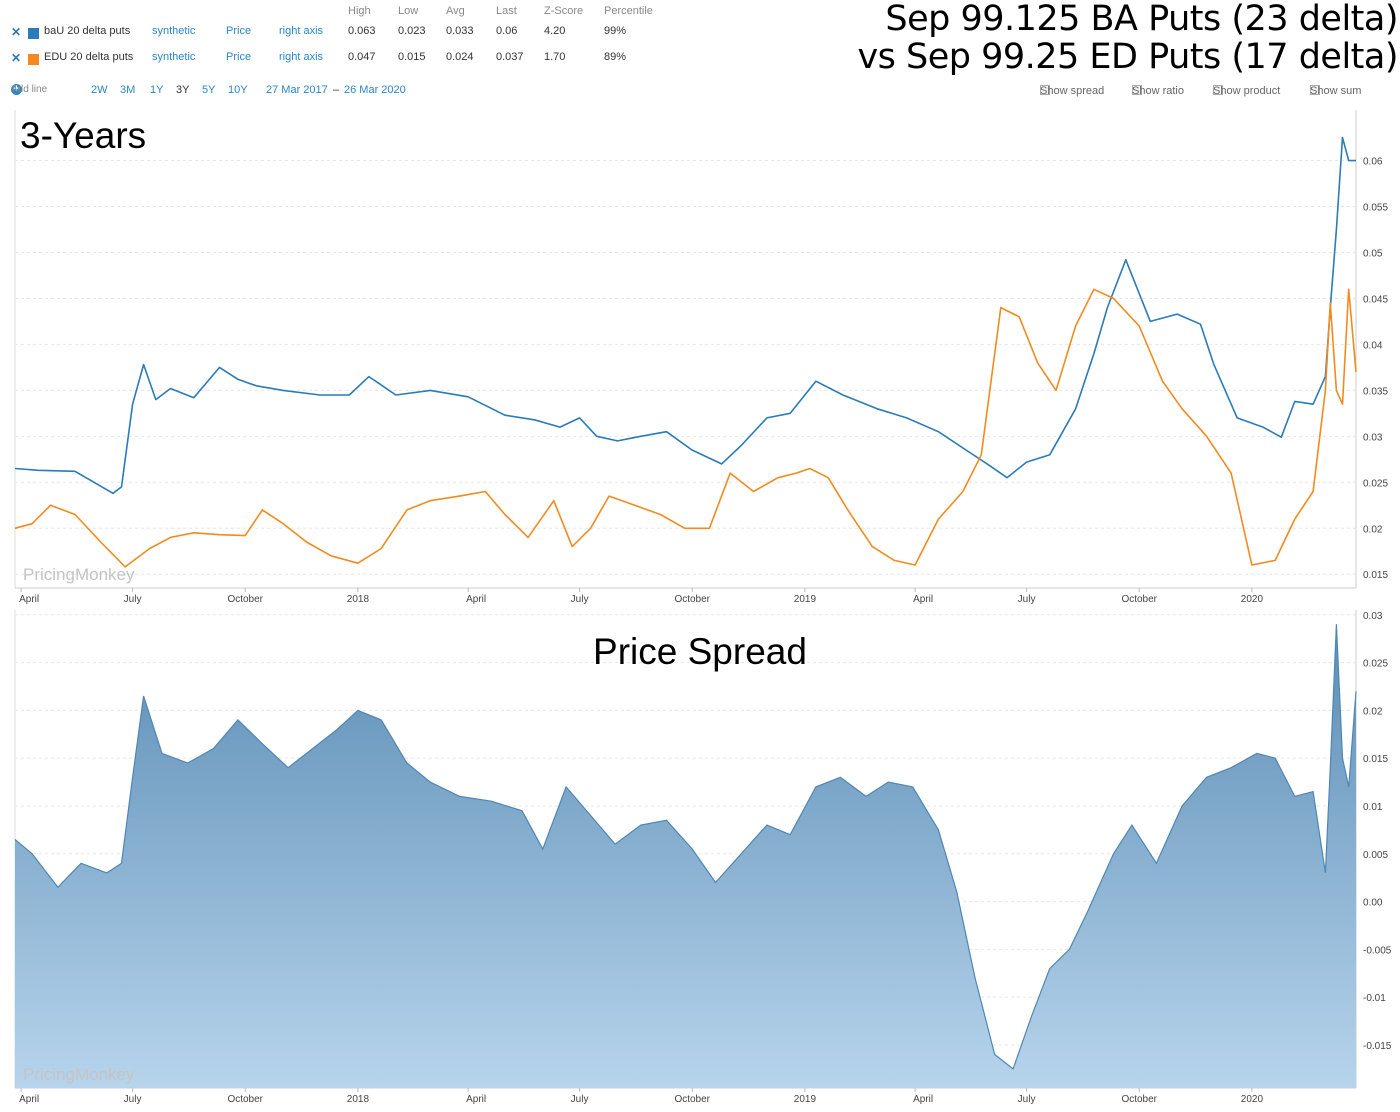 This screenshot has height=1112, width=1400. What do you see at coordinates (87, 31) in the screenshot?
I see `series-name: baU 20 delta puts` at bounding box center [87, 31].